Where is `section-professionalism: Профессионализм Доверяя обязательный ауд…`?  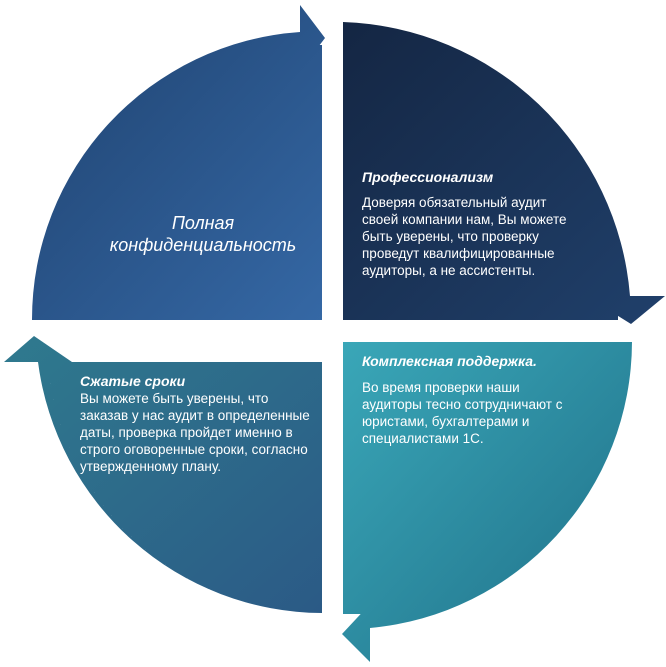
section-professionalism: Профессионализм Доверяя обязательный ауд… is located at coordinates (472, 223).